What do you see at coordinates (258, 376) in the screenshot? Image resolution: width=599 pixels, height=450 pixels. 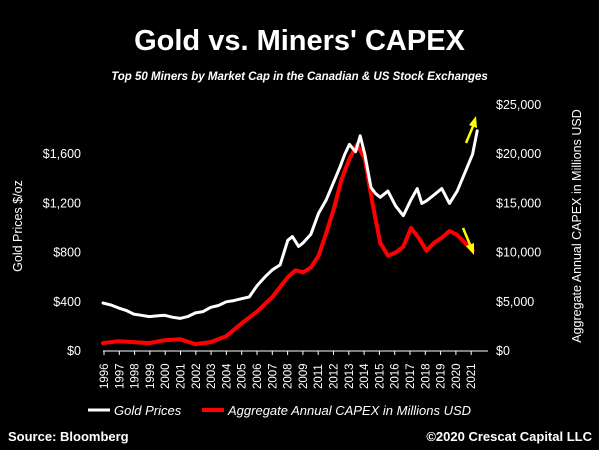 I see `x-tick-label: 2006` at bounding box center [258, 376].